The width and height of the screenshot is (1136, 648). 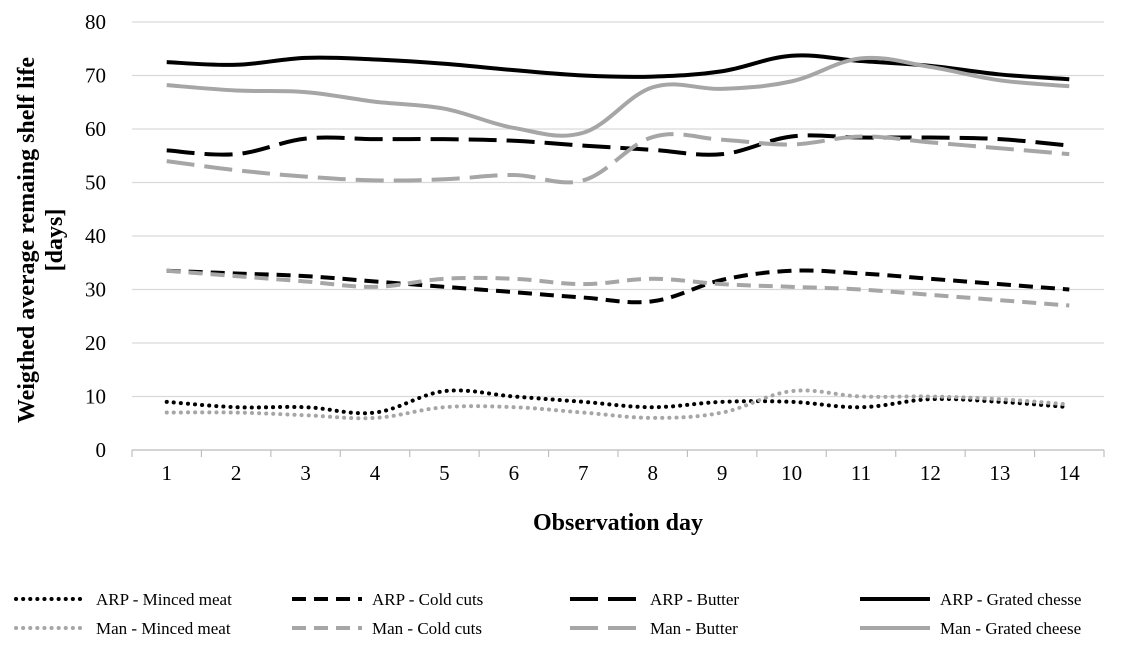 I want to click on y-tick-label: 60, so click(x=95, y=129).